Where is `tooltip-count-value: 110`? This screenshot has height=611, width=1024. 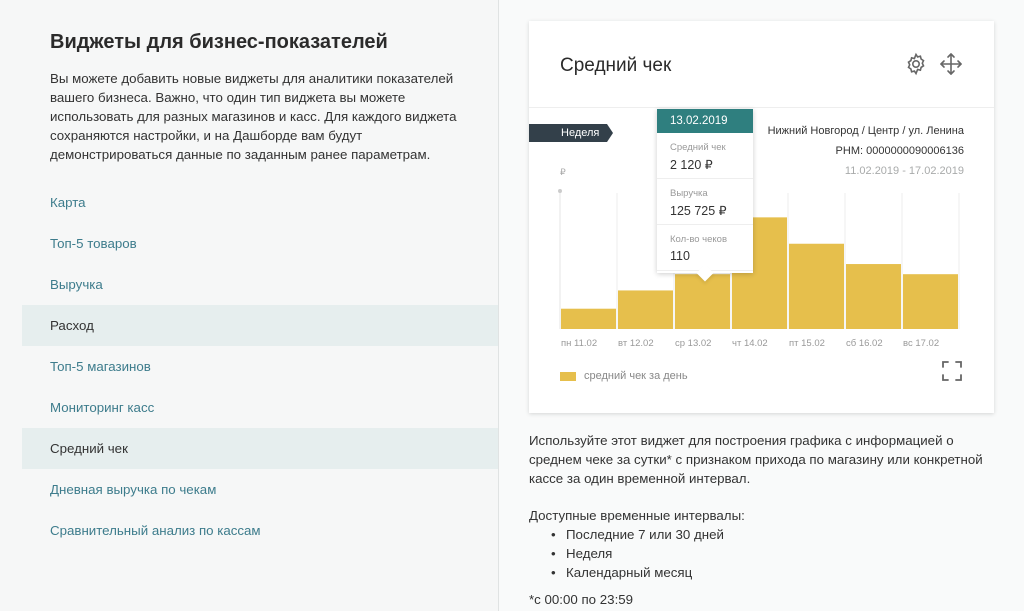
tooltip-count-value: 110 is located at coordinates (680, 256).